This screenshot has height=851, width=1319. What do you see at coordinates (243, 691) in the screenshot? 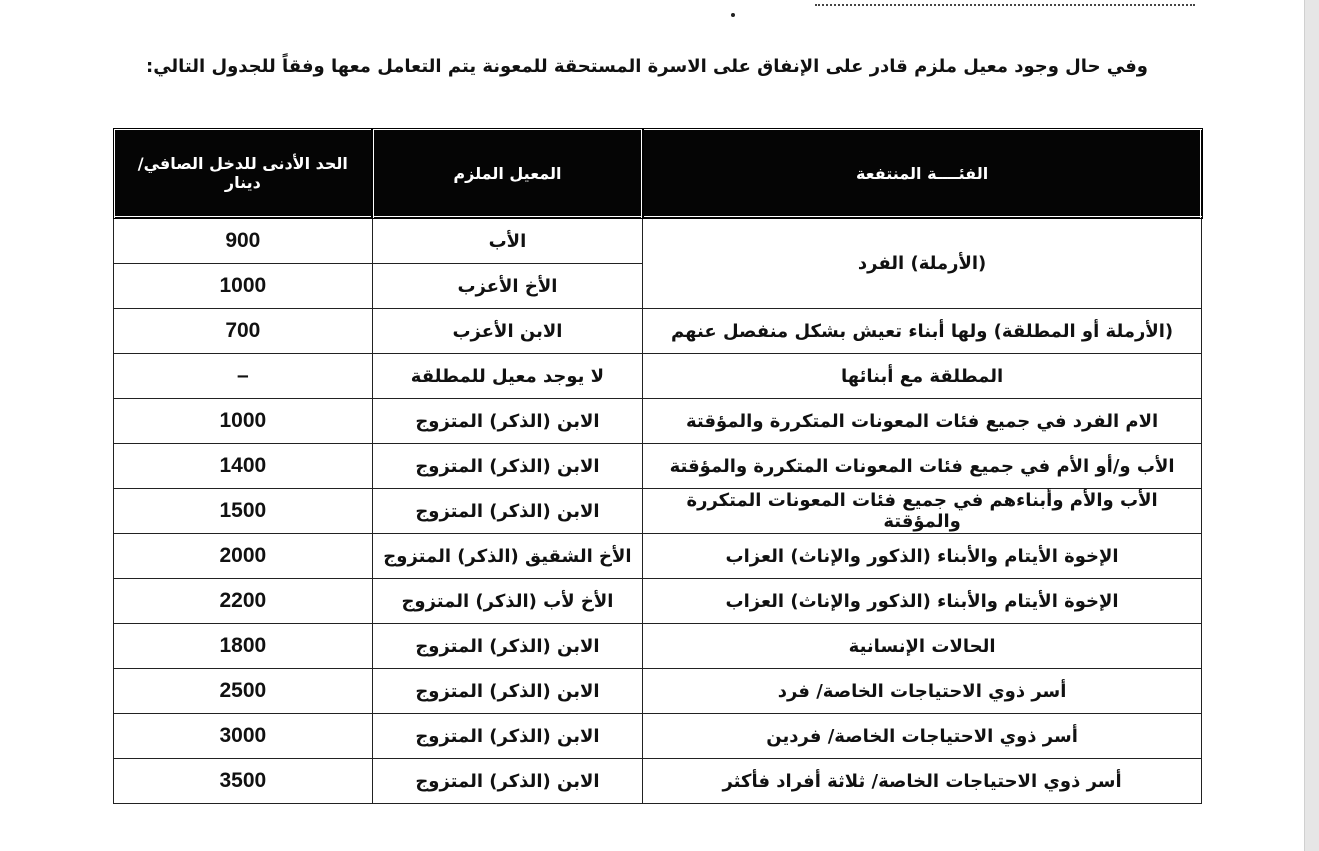
I see `cell-income: 2500` at bounding box center [243, 691].